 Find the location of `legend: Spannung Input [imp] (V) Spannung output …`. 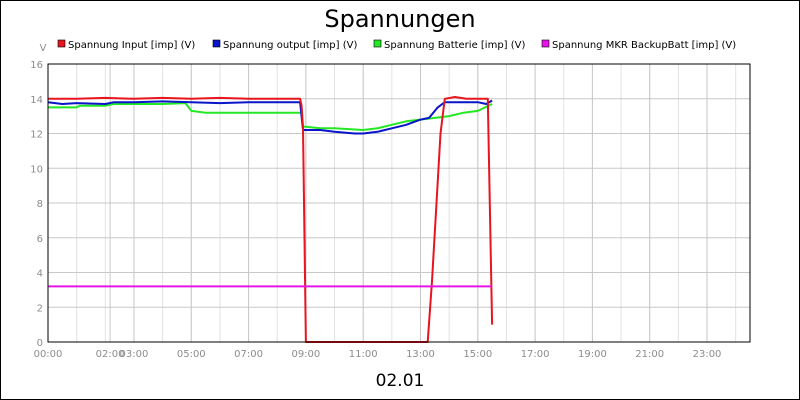

legend: Spannung Input [imp] (V) Spannung output … is located at coordinates (396, 45).